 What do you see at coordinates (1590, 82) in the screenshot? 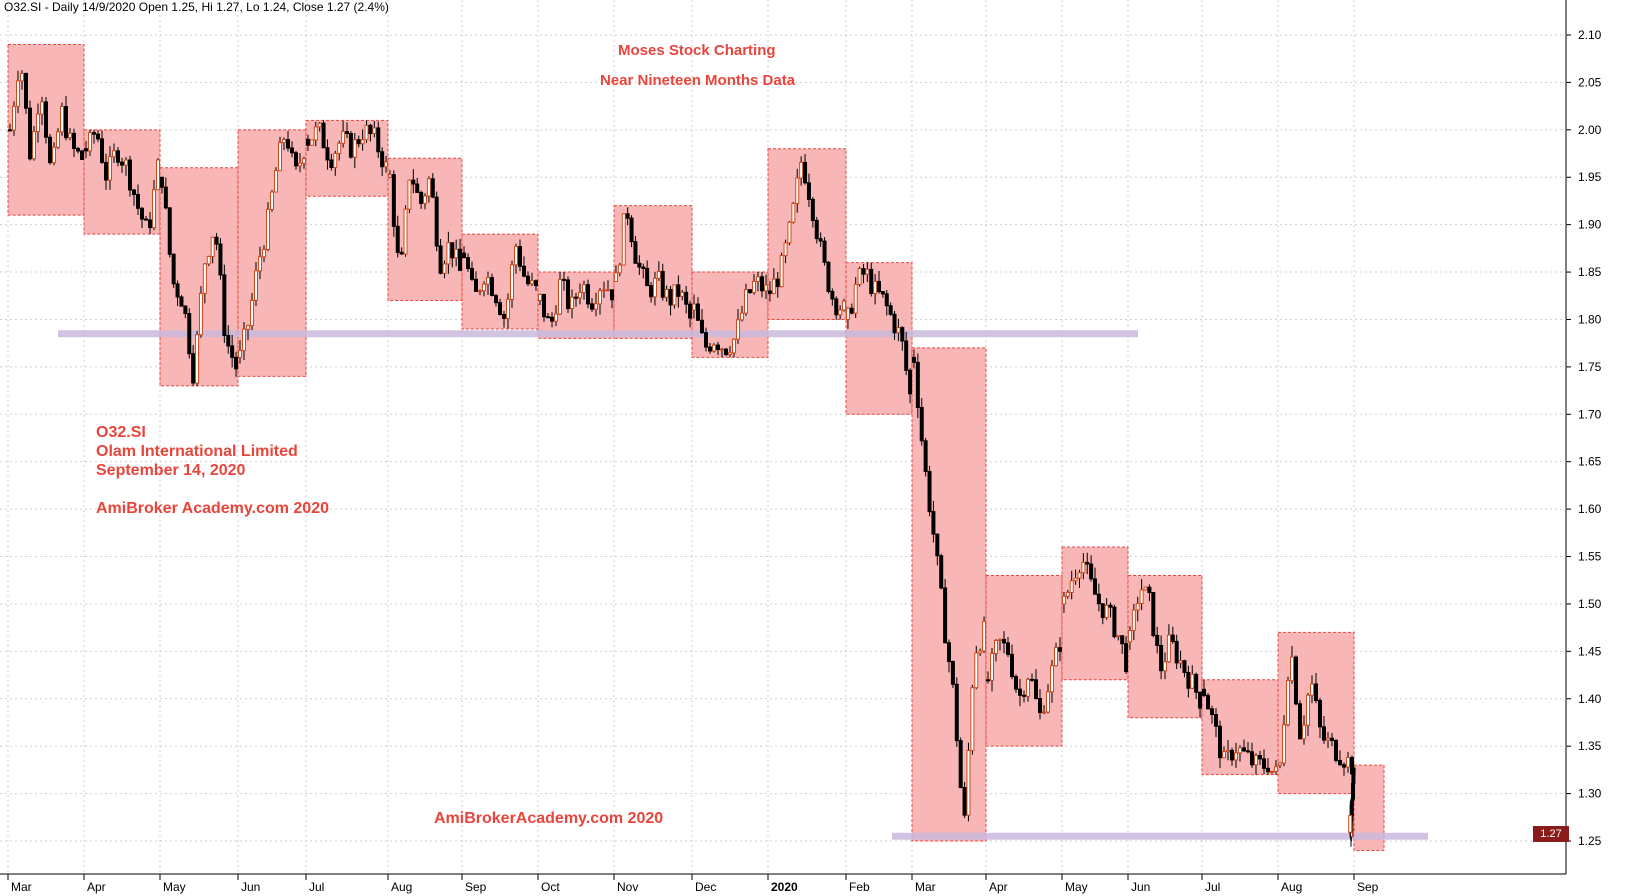
I see `y-tick-label: 2.05` at bounding box center [1590, 82].